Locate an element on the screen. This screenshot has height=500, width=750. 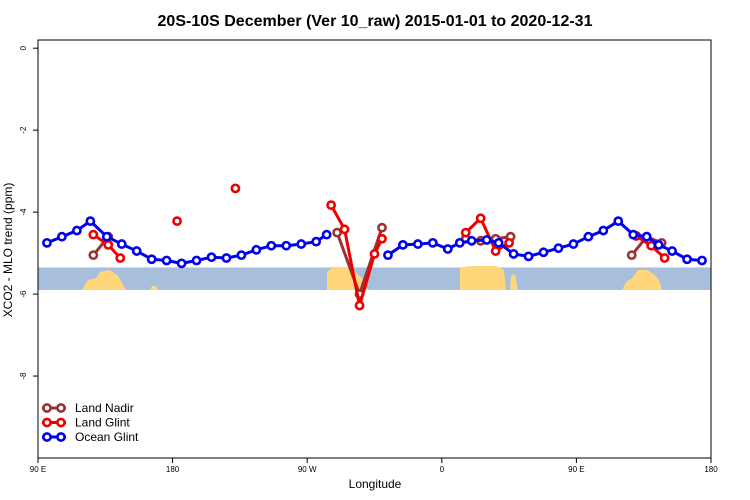
legend-label-land-glint: Land Glint is located at coordinates (102, 423).